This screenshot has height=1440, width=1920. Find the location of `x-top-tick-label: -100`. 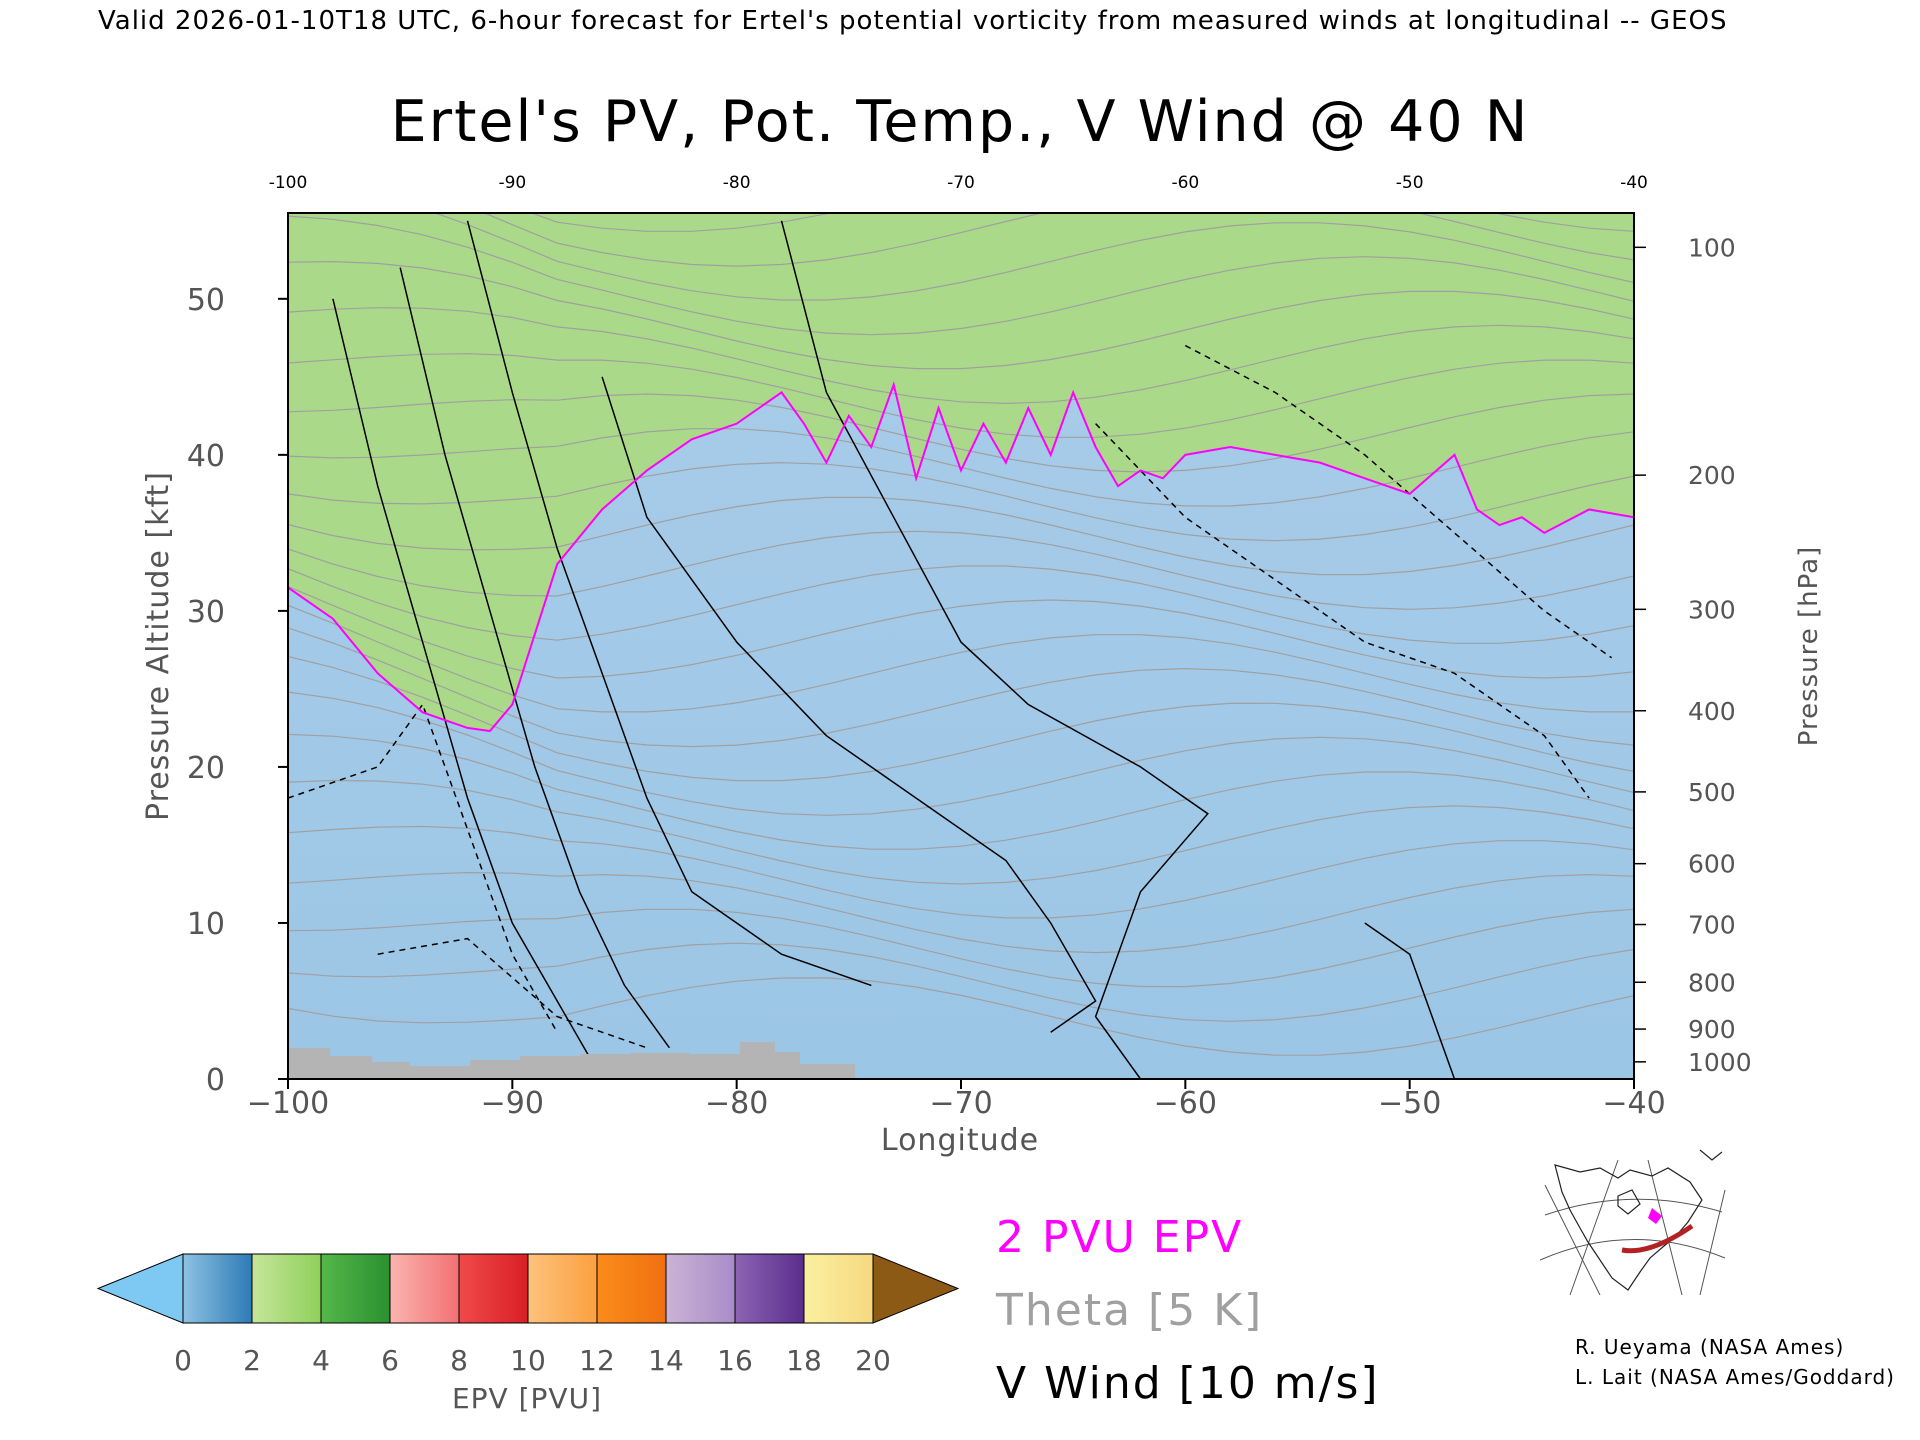

x-top-tick-label: -100 is located at coordinates (288, 183).